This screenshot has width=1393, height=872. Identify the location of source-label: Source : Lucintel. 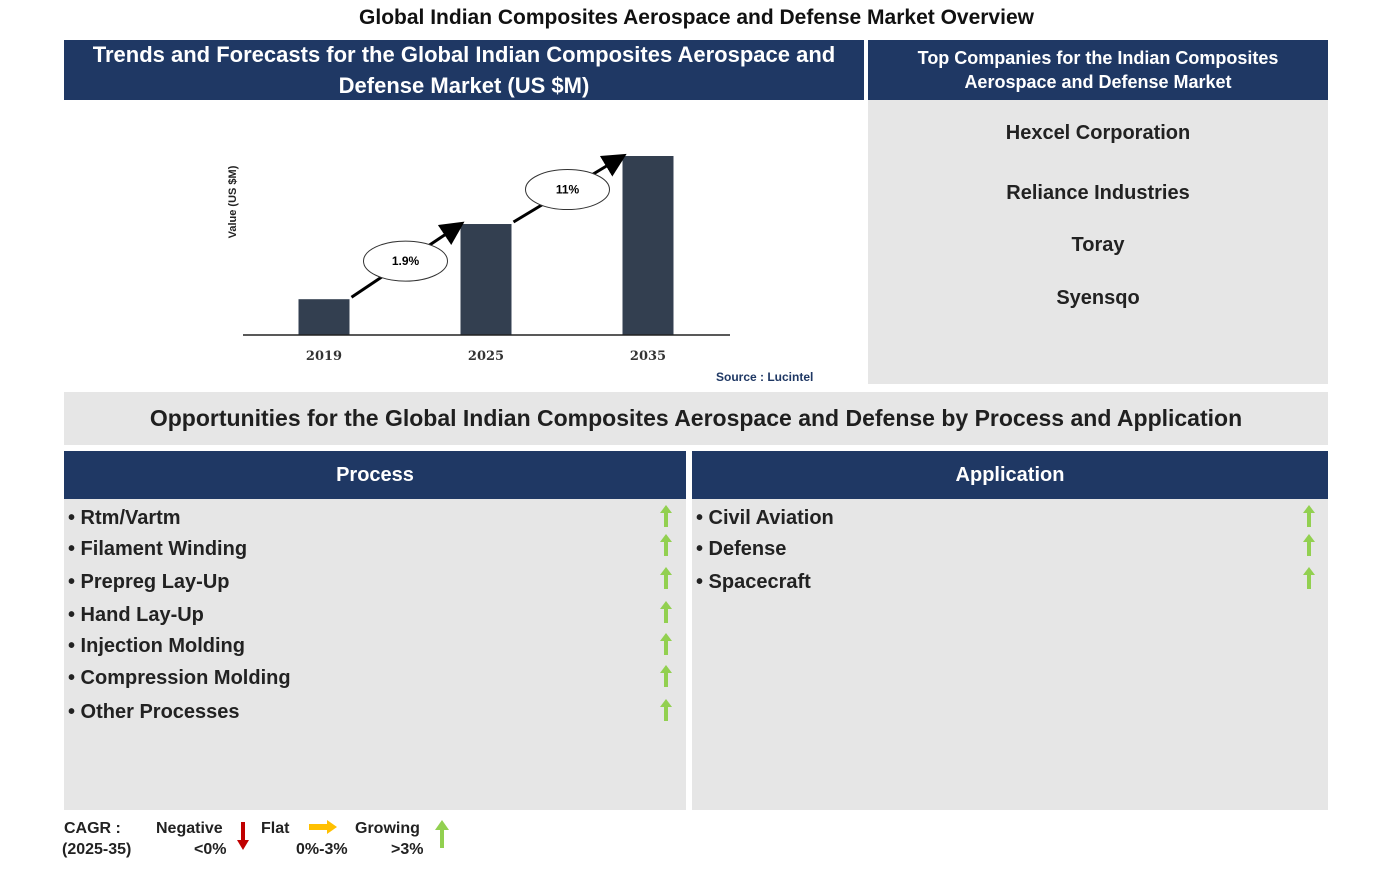
(765, 377).